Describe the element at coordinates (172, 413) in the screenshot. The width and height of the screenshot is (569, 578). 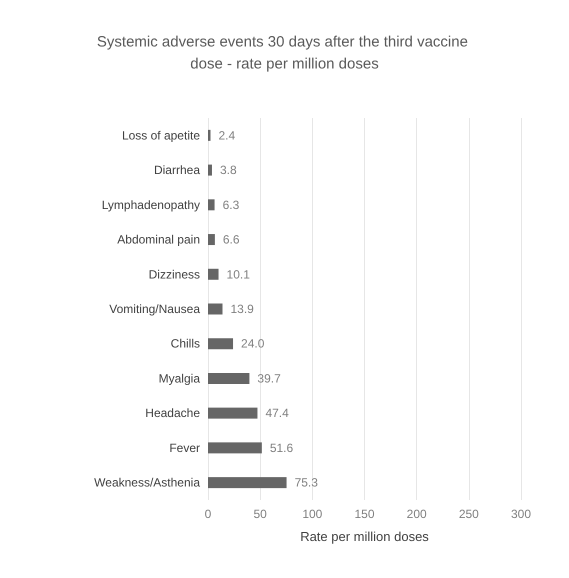
I see `y-tick-label: Headache` at that location.